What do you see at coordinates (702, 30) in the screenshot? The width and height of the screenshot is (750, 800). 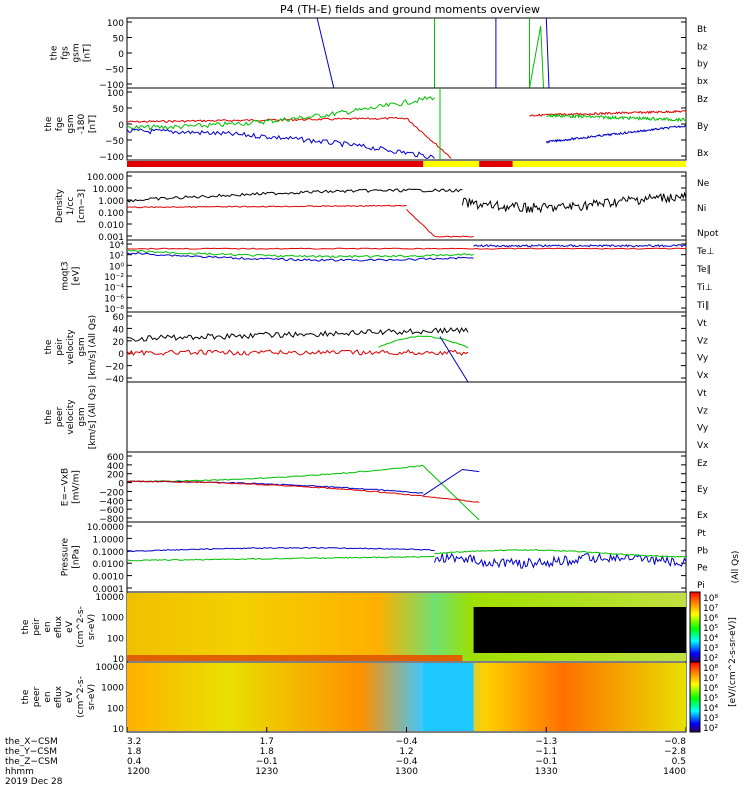 I see `legend-bt: Bt` at bounding box center [702, 30].